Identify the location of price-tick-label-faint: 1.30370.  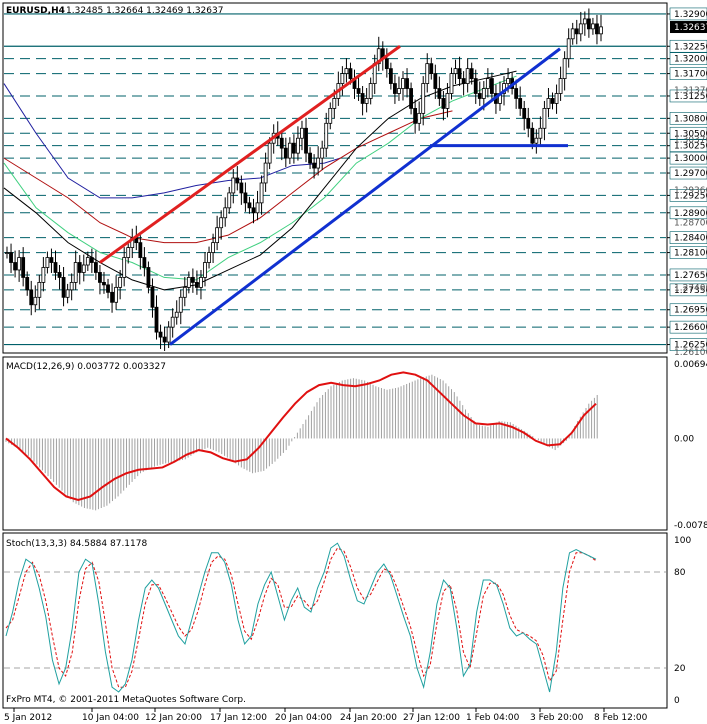
(690, 141).